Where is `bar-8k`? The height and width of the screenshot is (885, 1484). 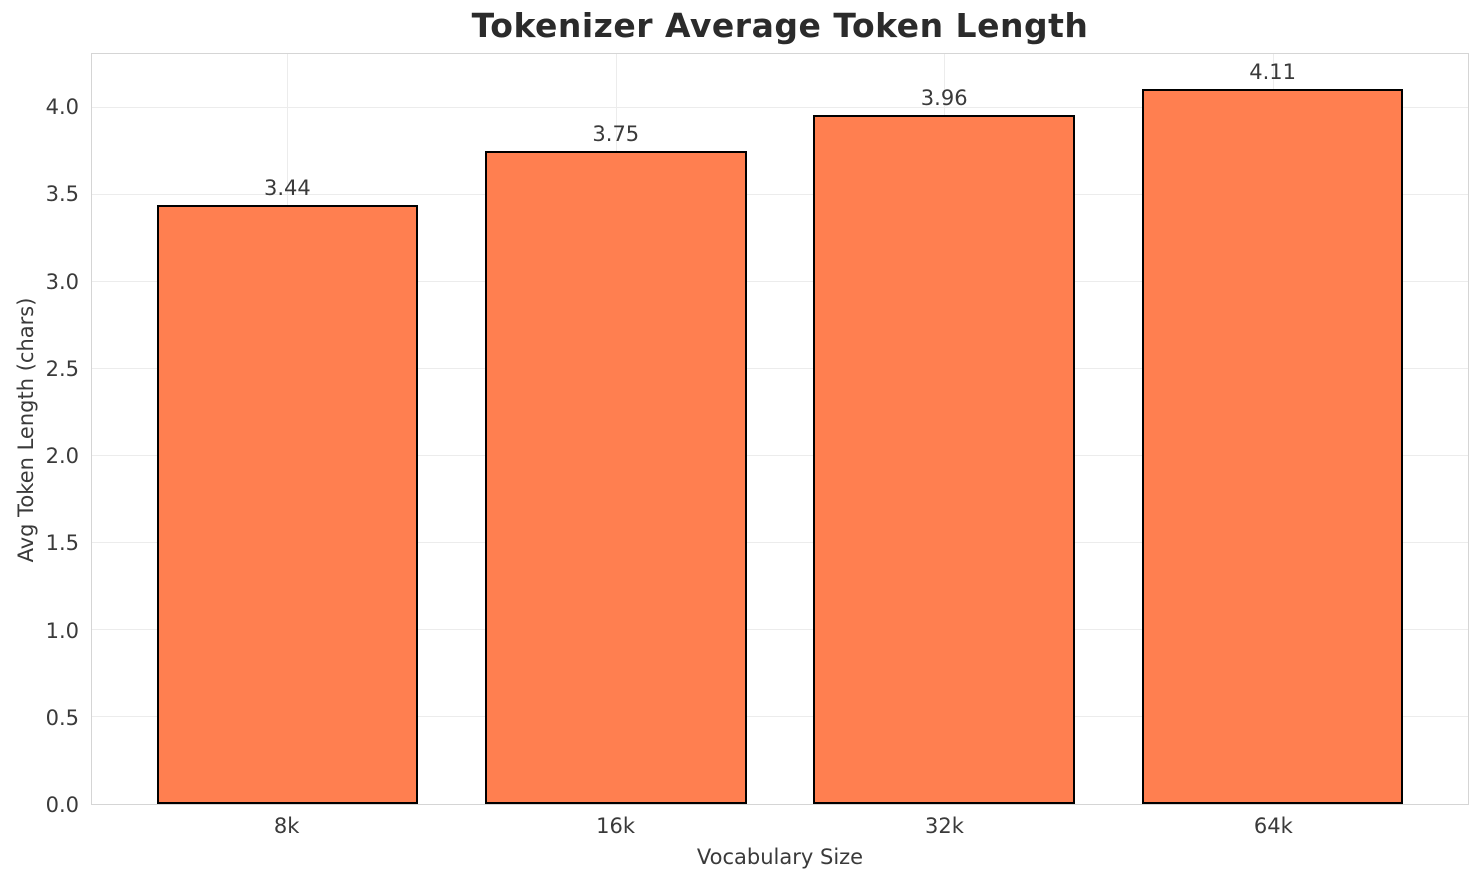
bar-8k is located at coordinates (287, 504).